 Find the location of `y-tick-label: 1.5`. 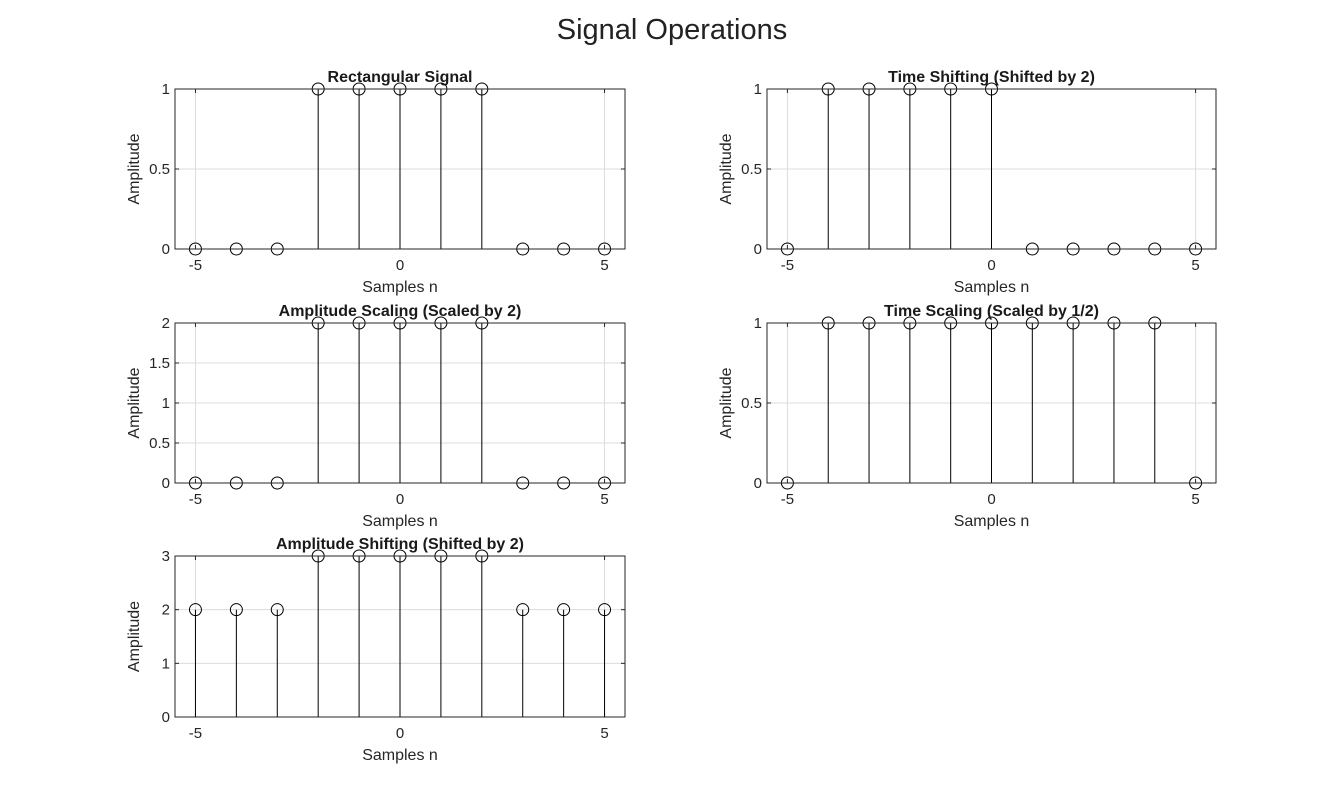

y-tick-label: 1.5 is located at coordinates (159, 363).